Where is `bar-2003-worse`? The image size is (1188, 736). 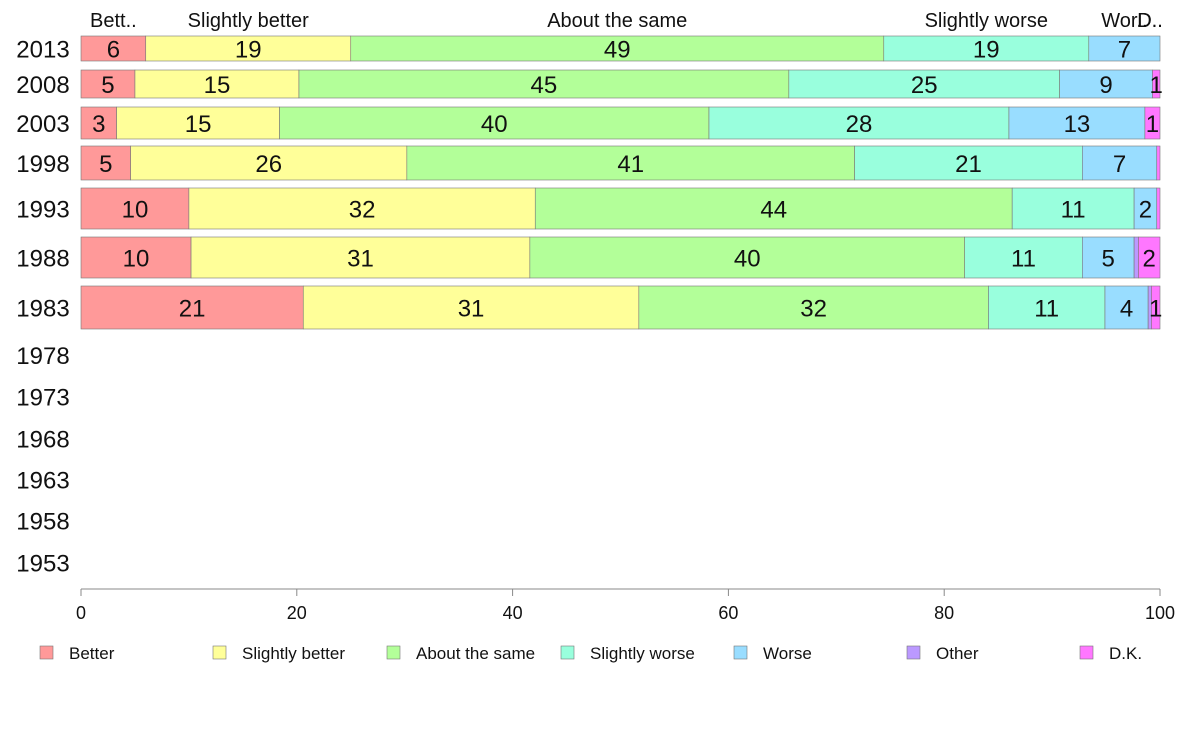
bar-2003-worse is located at coordinates (1077, 123).